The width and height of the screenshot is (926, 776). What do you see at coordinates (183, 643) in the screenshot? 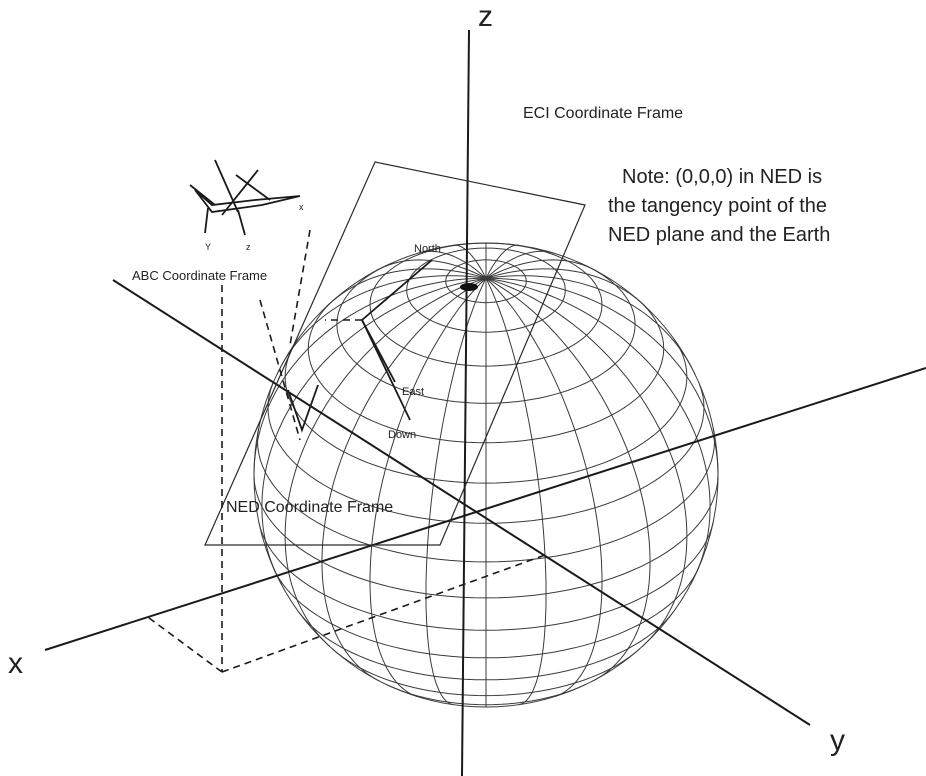
I see `abc-projection-dashed-x` at bounding box center [183, 643].